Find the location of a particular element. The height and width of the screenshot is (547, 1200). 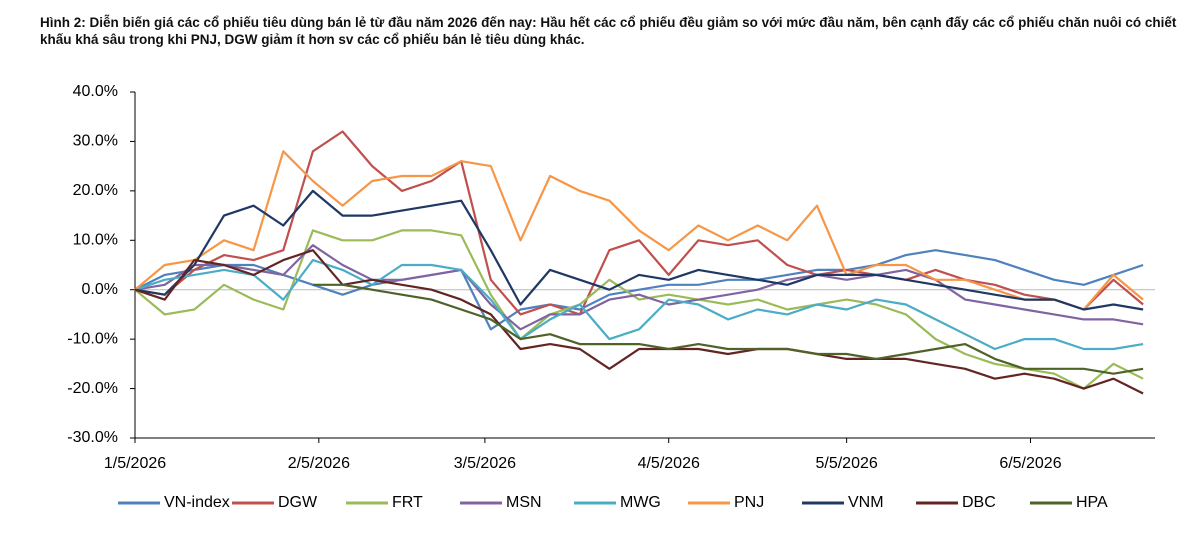

legend-label: HPA is located at coordinates (1092, 502).